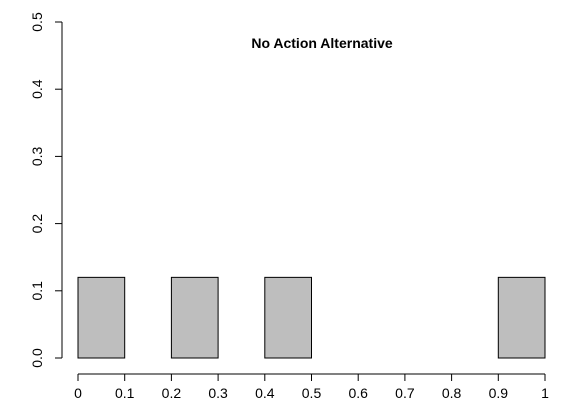 This screenshot has height=418, width=585. I want to click on y-tick-label: 0.5, so click(37, 22).